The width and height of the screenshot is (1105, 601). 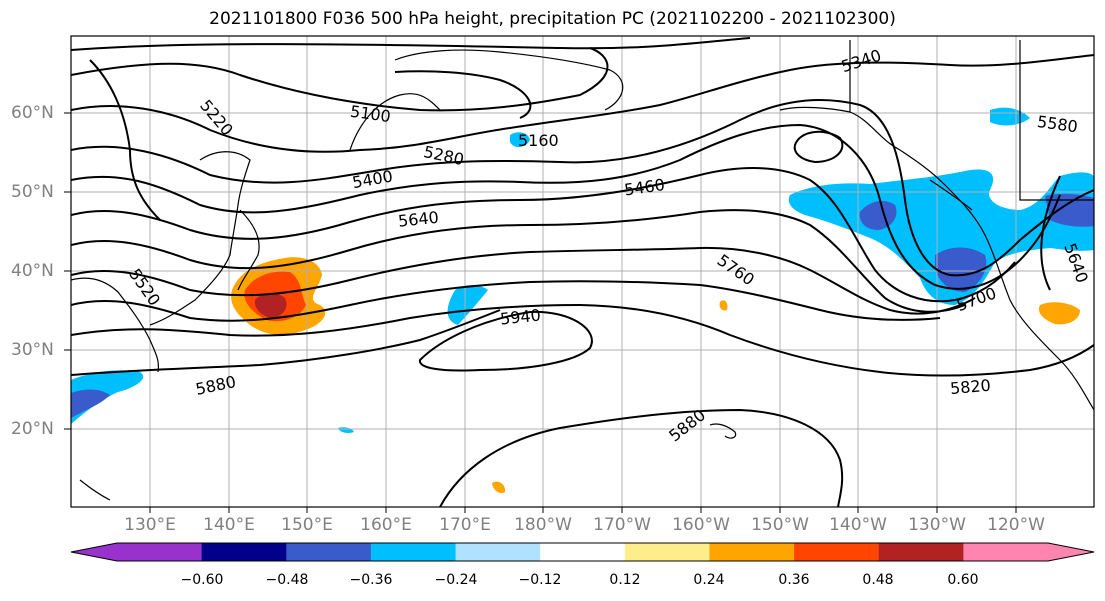 What do you see at coordinates (418, 219) in the screenshot?
I see `contour-label: 5640` at bounding box center [418, 219].